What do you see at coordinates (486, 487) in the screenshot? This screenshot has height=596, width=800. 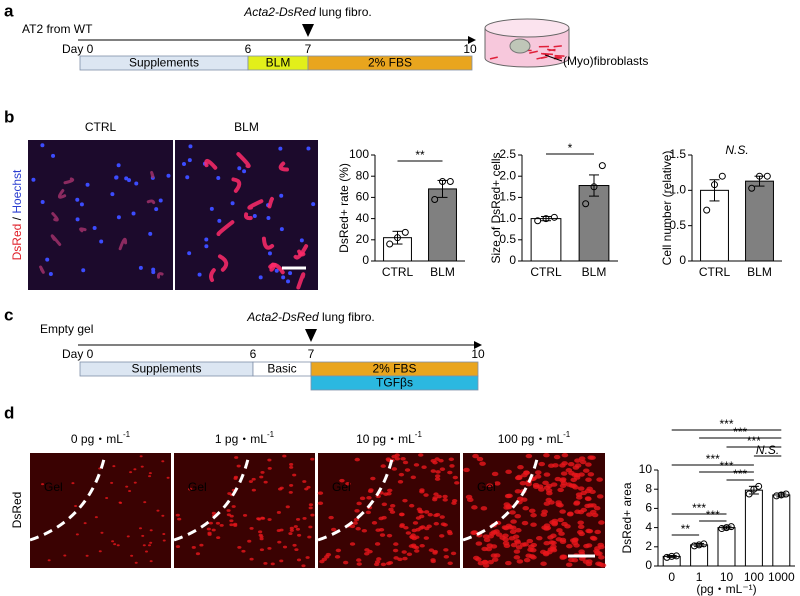 I see `gel-label: Gel` at bounding box center [486, 487].